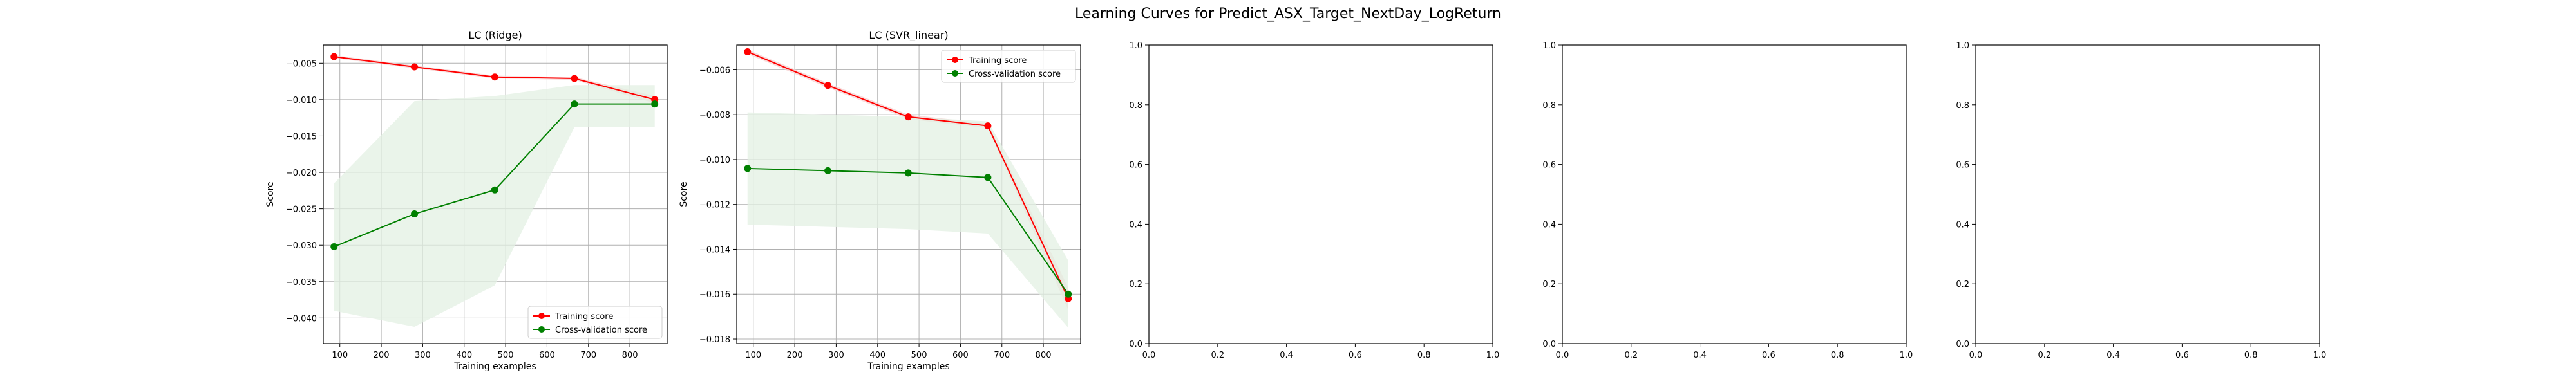 This screenshot has width=2576, height=386. What do you see at coordinates (547, 355) in the screenshot?
I see `x-tick-label: 600` at bounding box center [547, 355].